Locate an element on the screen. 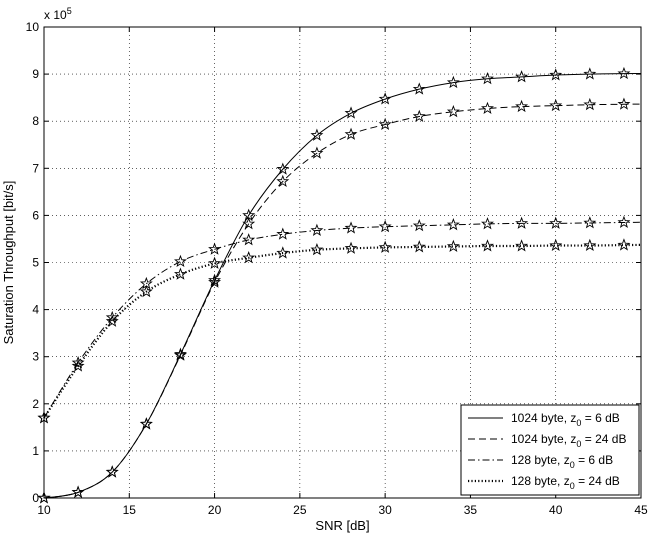 The width and height of the screenshot is (654, 541). x-tick-label: 20 is located at coordinates (215, 510).